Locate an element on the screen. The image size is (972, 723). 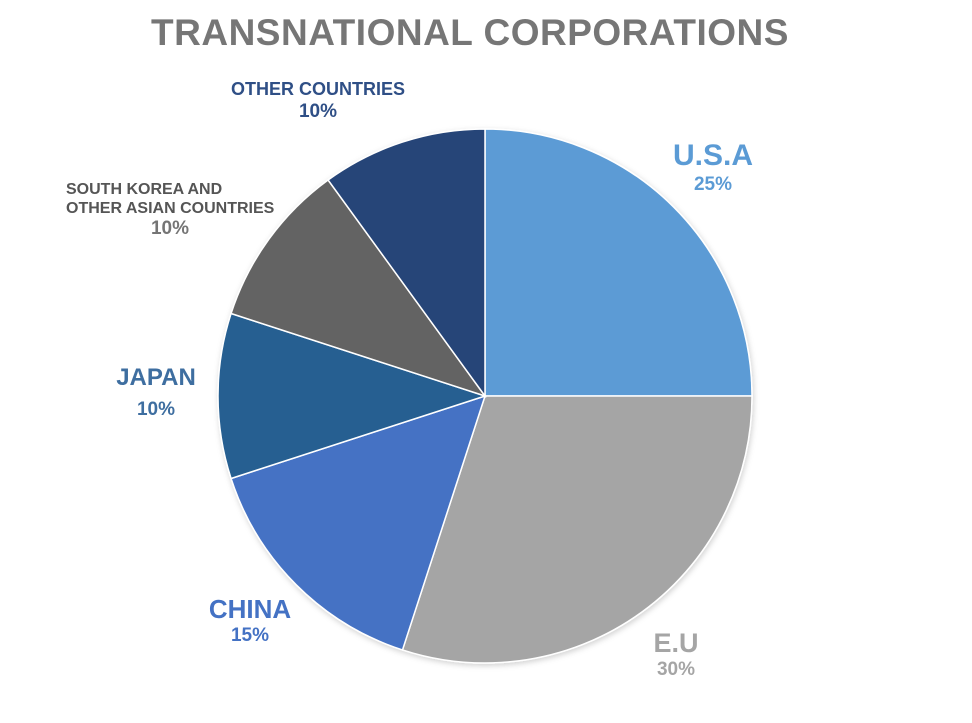
slice-percent-other-countries: 10% is located at coordinates (318, 111).